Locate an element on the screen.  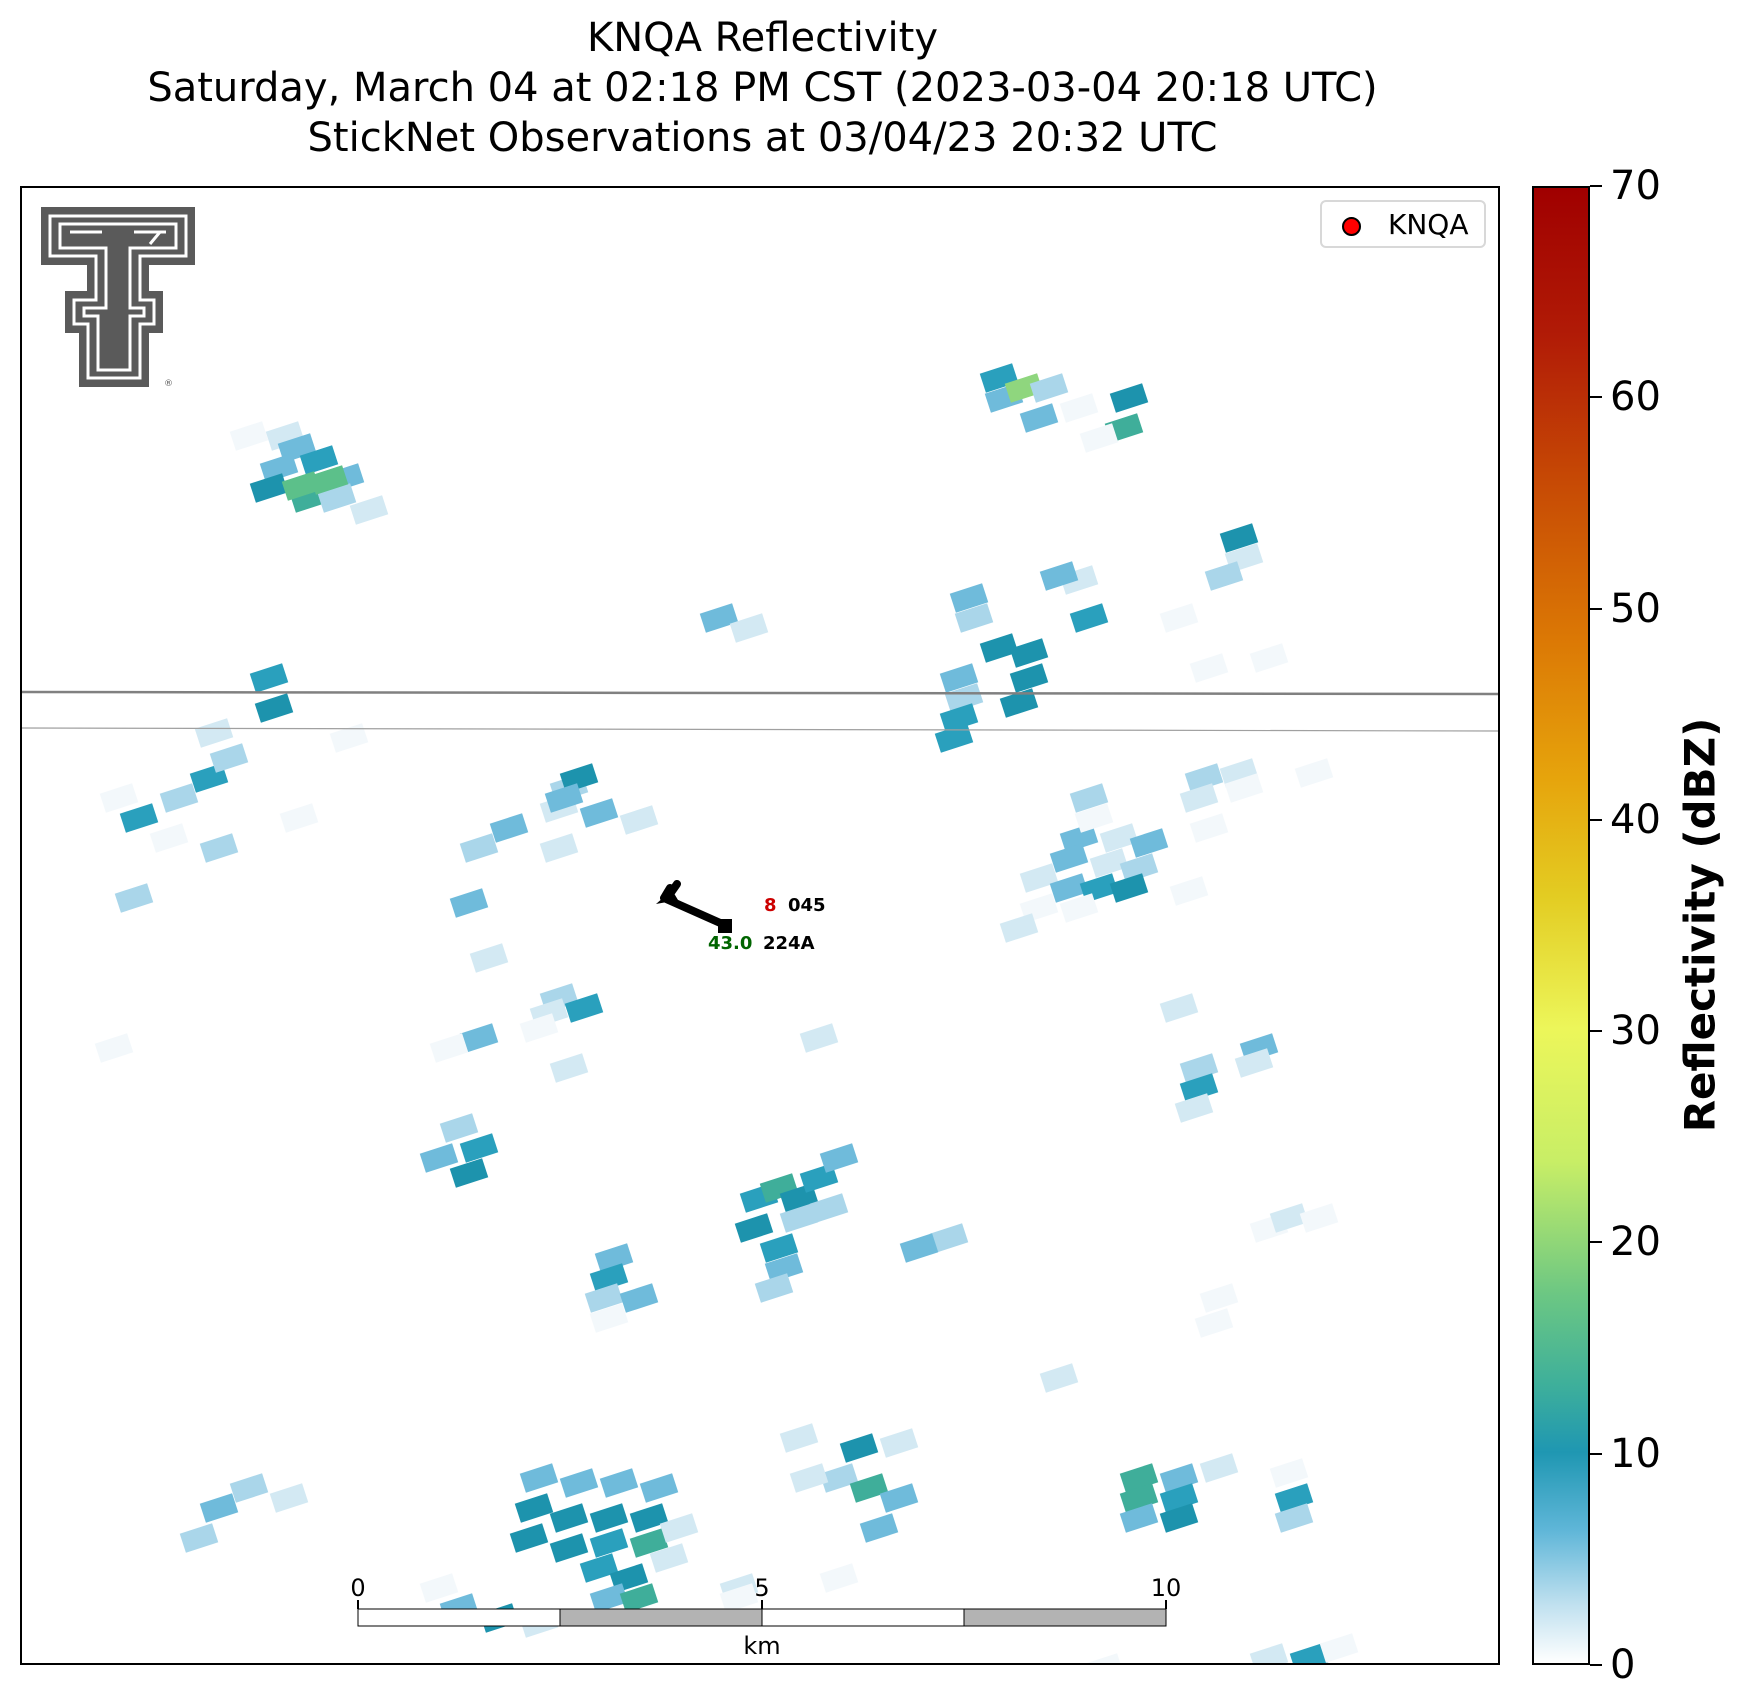
map-legend: KNQA is located at coordinates (1403, 224).